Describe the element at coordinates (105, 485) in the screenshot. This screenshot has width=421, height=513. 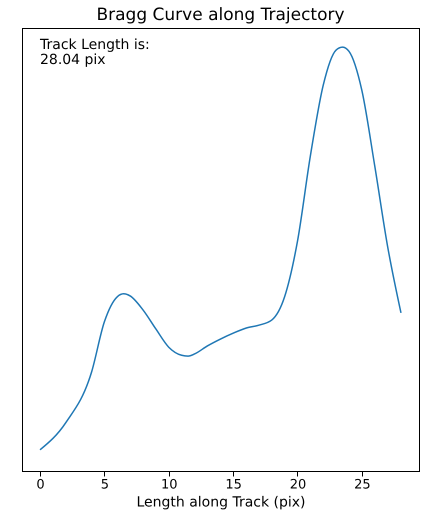
I see `x-tick-label: 5` at that location.